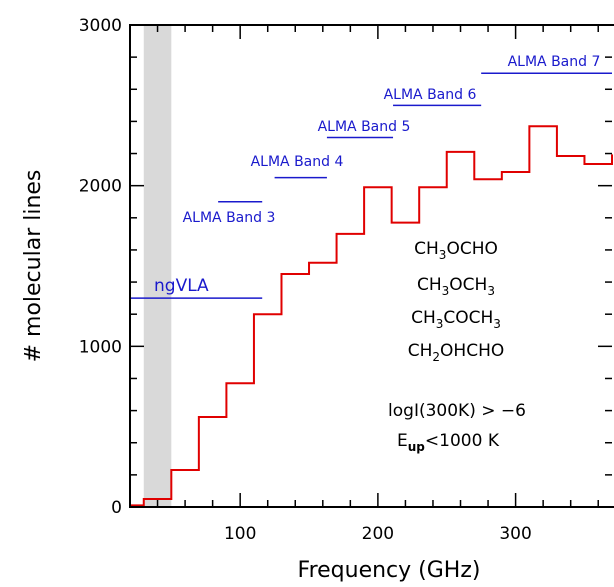 Image resolution: width=614 pixels, height=587 pixels. I want to click on band-label-alma-band-7: ALMA Band 7, so click(554, 62).